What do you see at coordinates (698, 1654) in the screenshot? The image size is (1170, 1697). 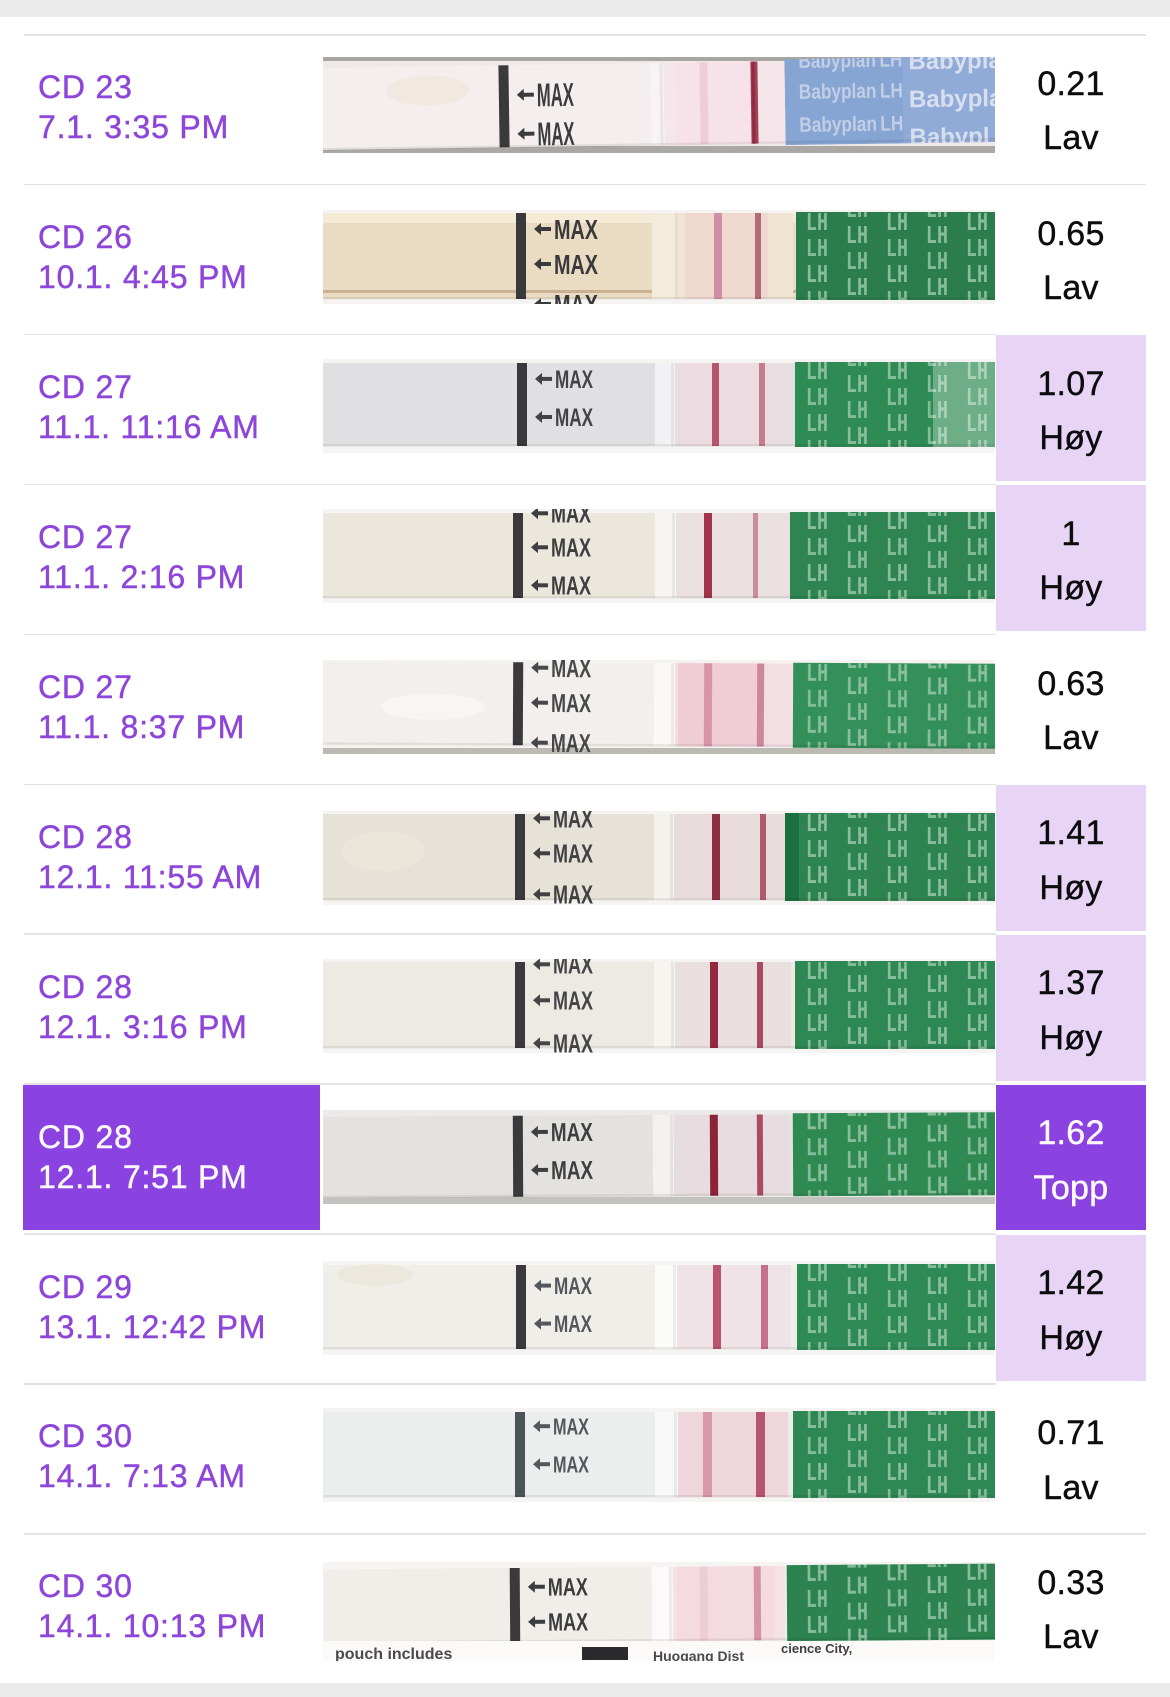 I see `svg-text: Huogang Dist` at bounding box center [698, 1654].